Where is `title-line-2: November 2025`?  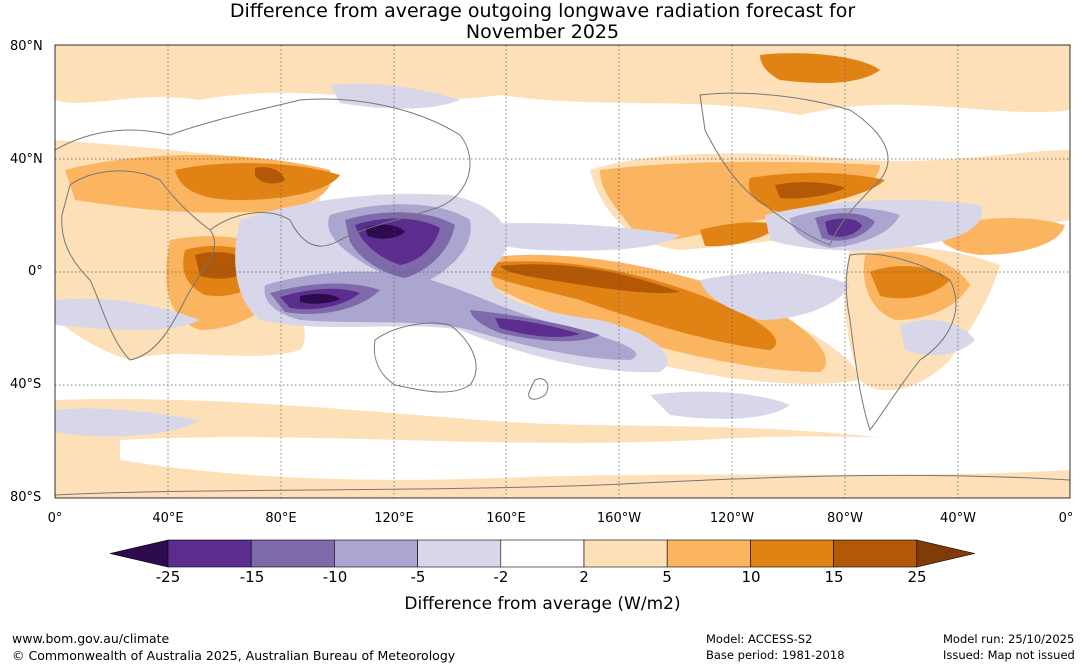
title-line-2: November 2025 is located at coordinates (542, 32).